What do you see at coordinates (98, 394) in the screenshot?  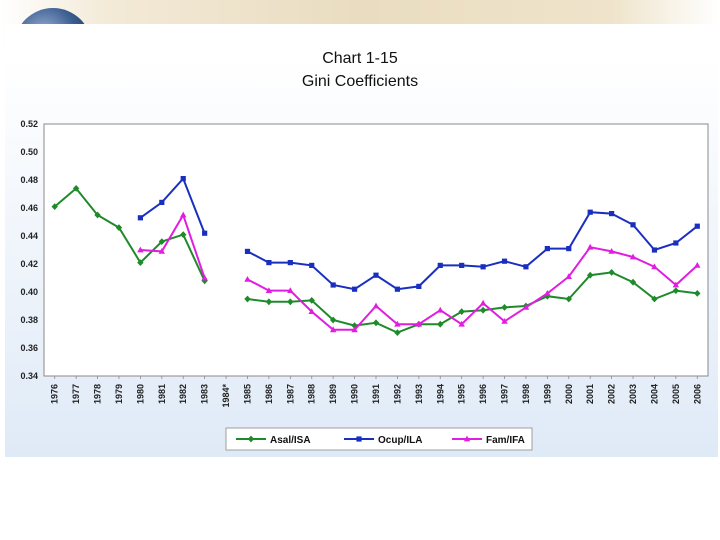 I see `x-tick-label: 1978` at bounding box center [98, 394].